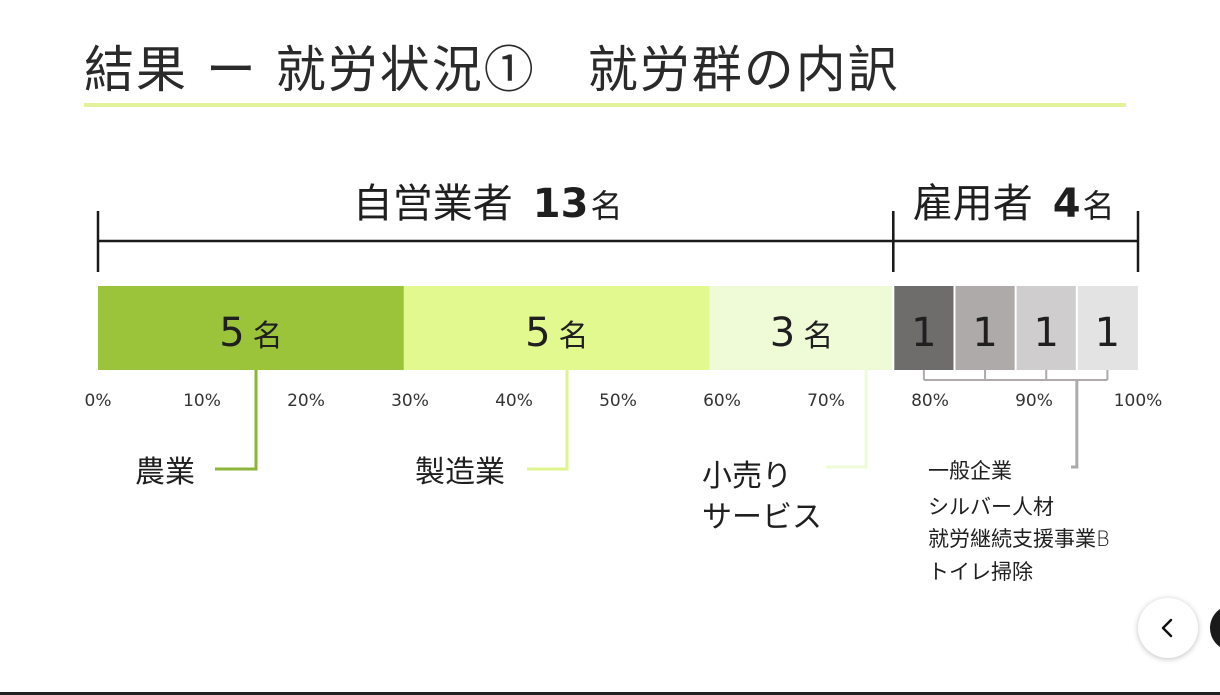 This screenshot has width=1220, height=695. What do you see at coordinates (610, 693) in the screenshot?
I see `bottom-border` at bounding box center [610, 693].